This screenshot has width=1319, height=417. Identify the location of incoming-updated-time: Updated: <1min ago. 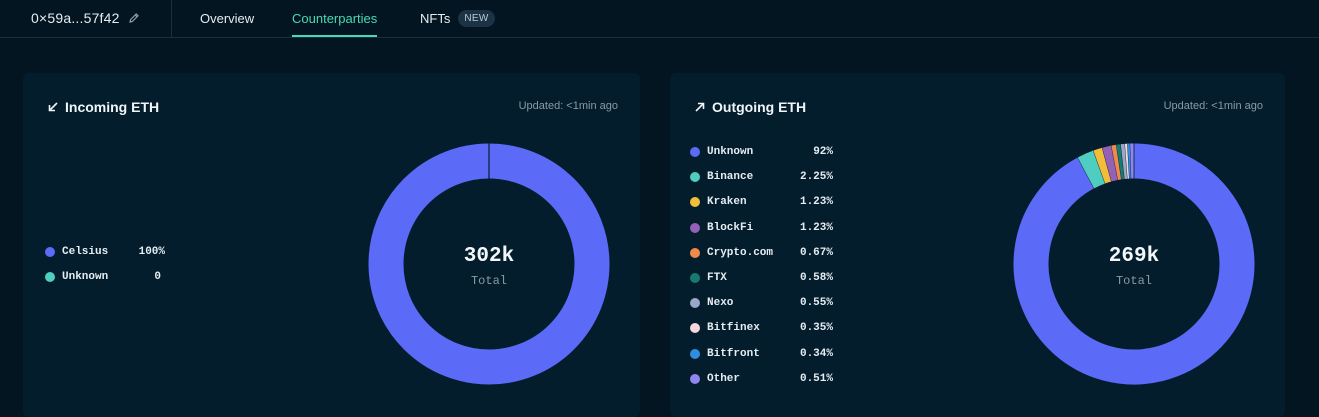
(568, 106).